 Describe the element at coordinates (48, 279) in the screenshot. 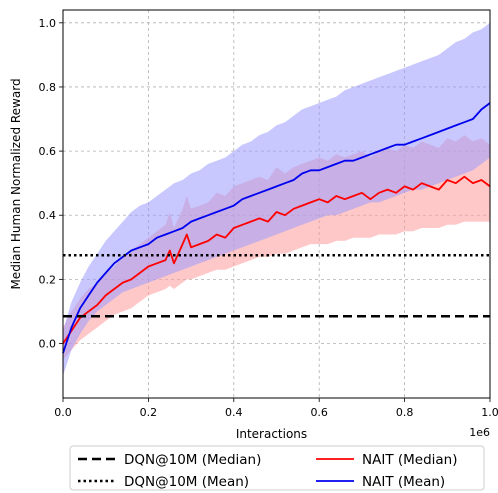

I see `y-tick-label-1: 0.2` at that location.